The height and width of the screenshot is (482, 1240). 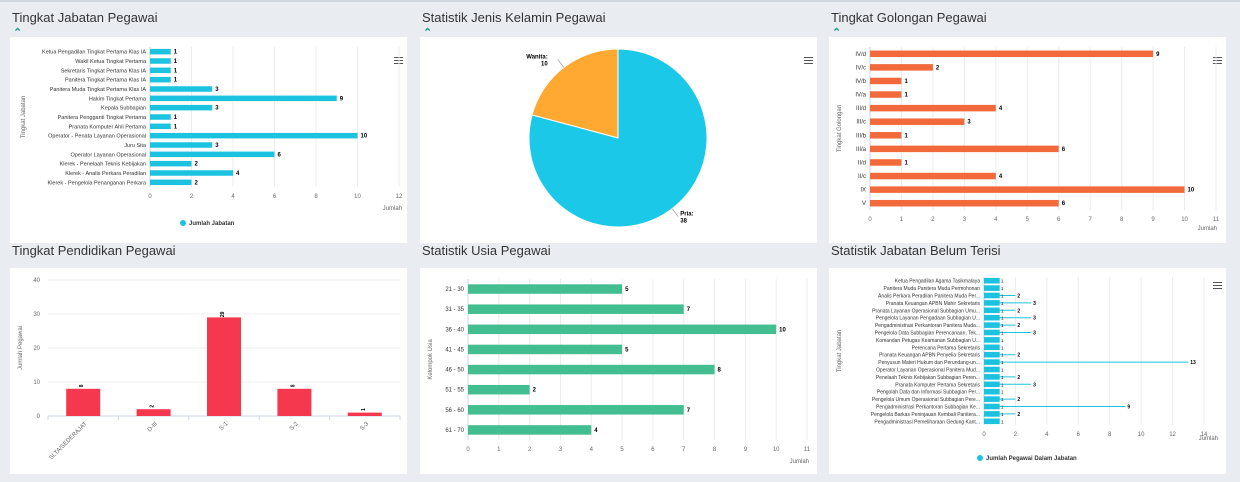 What do you see at coordinates (861, 68) in the screenshot?
I see `y-tick-label: IV/c` at bounding box center [861, 68].